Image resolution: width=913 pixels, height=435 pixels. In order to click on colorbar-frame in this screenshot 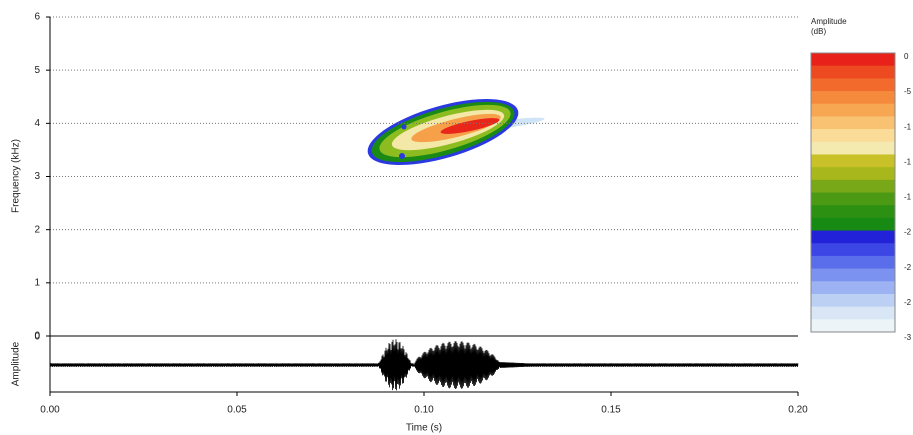, I will do `click(853, 192)`.